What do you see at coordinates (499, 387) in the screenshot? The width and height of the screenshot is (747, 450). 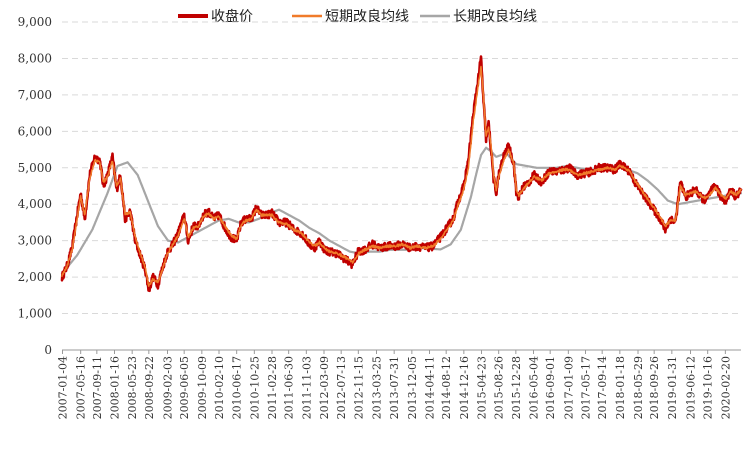 I see `x-tick-label: 2015-08-26` at bounding box center [499, 387].